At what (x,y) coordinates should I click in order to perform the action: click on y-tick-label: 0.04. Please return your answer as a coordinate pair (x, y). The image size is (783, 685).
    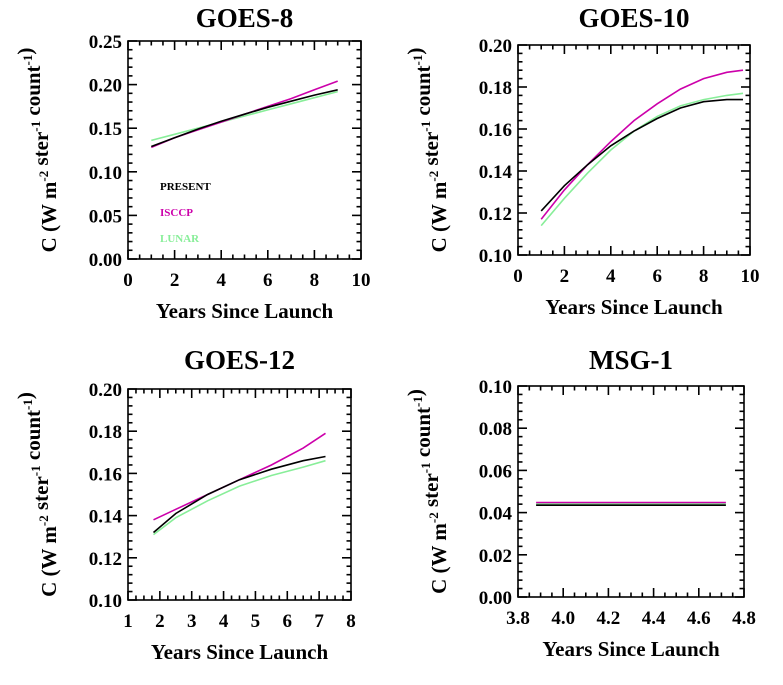
    Looking at the image, I should click on (496, 514).